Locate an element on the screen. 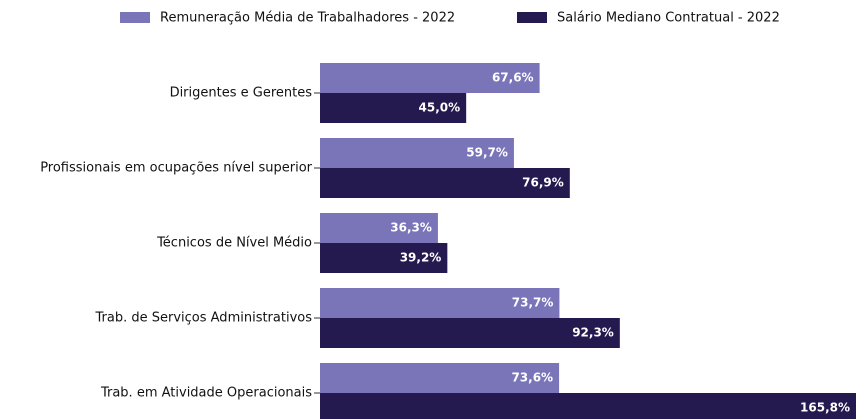  value-label: 76,9% is located at coordinates (543, 183).